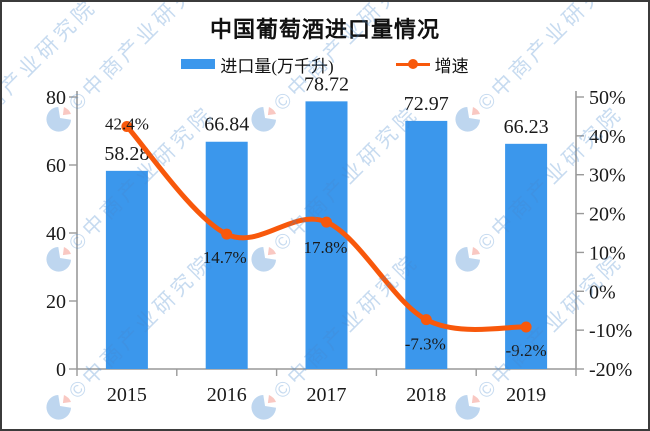 The image size is (650, 431). What do you see at coordinates (324, 29) in the screenshot?
I see `chart-title: 中国葡萄酒进口量情况` at bounding box center [324, 29].